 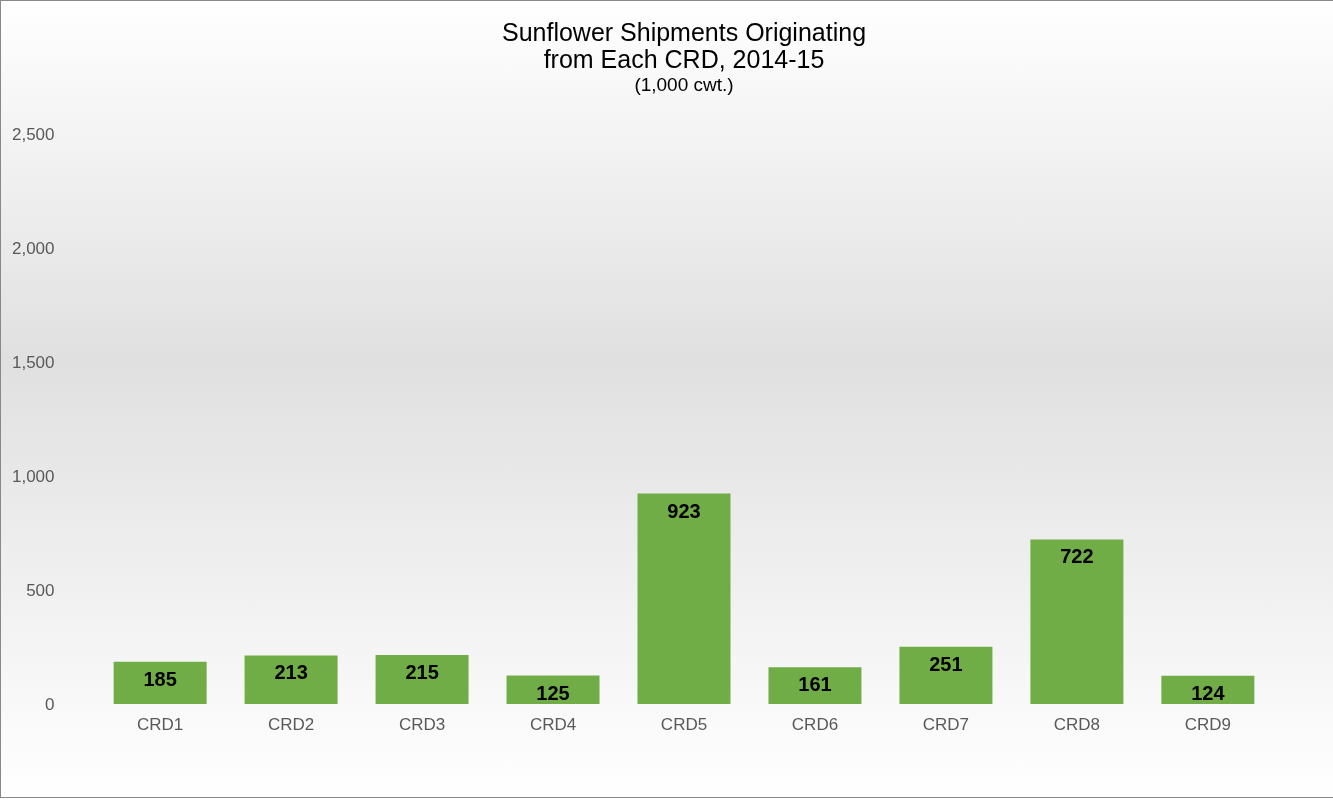 I want to click on data-label: 124, so click(x=1208, y=692).